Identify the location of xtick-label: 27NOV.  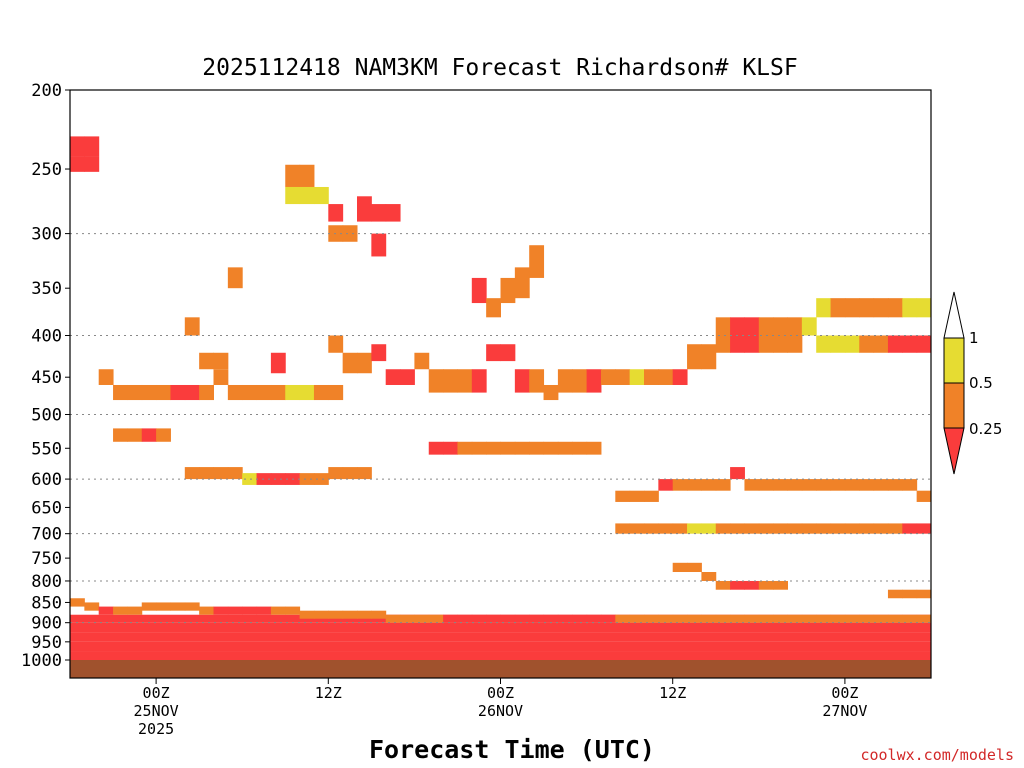
(844, 711).